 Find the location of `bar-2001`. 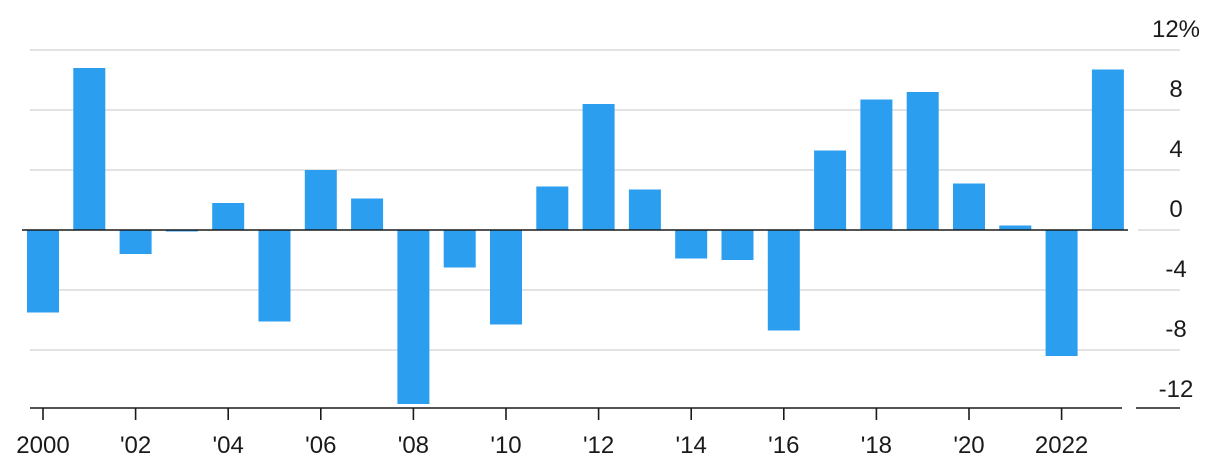

bar-2001 is located at coordinates (89, 149).